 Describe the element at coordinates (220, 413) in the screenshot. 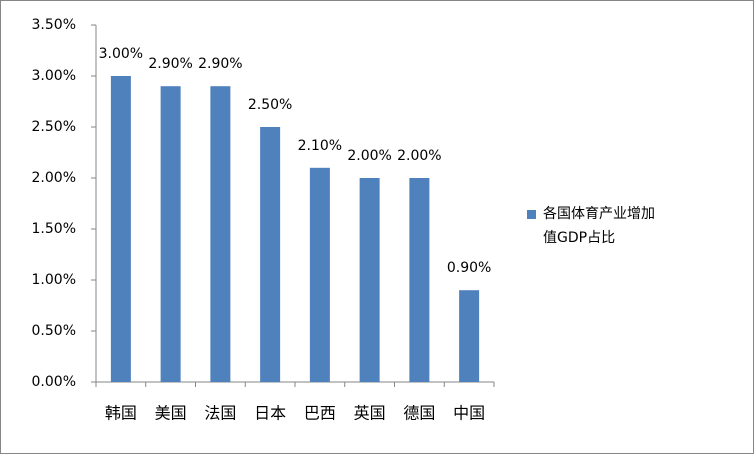

I see `x-tick-label: 法国` at that location.